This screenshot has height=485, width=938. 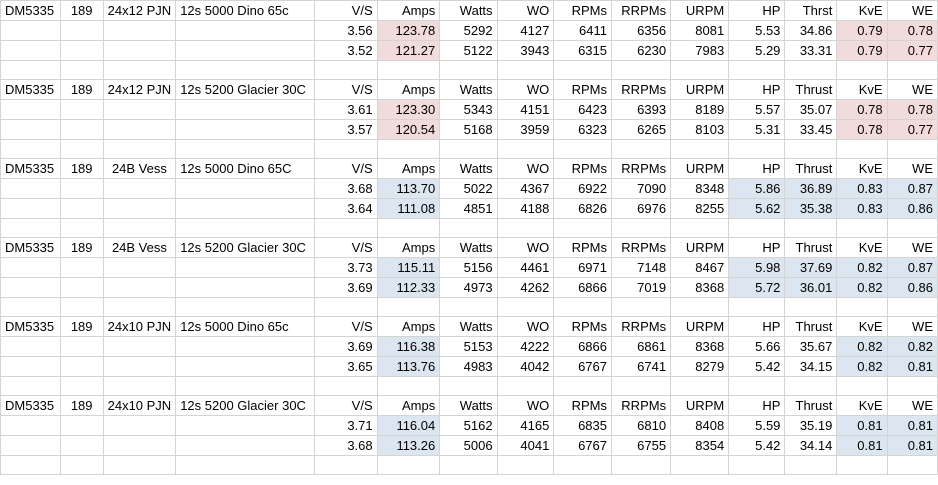 I want to click on battery-cell: 12s 5000 Dino 65c, so click(x=245, y=326).